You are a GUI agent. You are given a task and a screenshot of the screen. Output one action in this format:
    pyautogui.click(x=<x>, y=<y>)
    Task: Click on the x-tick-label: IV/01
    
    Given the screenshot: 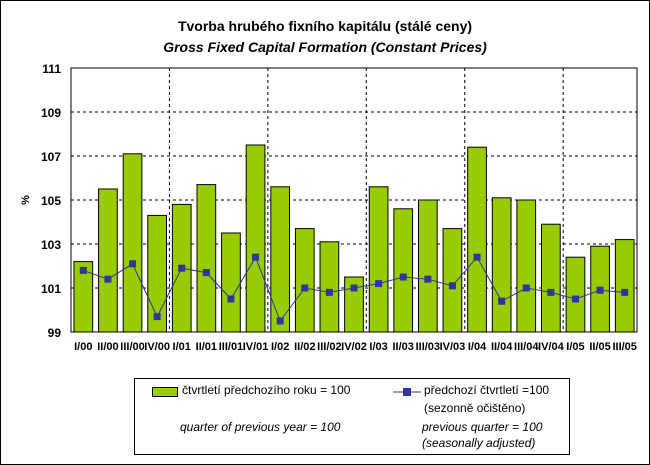 What is the action you would take?
    pyautogui.click(x=256, y=347)
    